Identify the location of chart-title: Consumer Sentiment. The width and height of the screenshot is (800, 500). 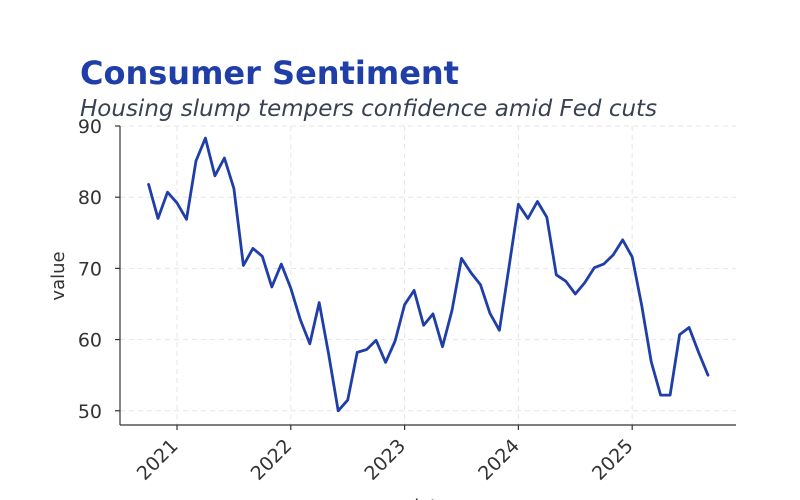
(269, 73).